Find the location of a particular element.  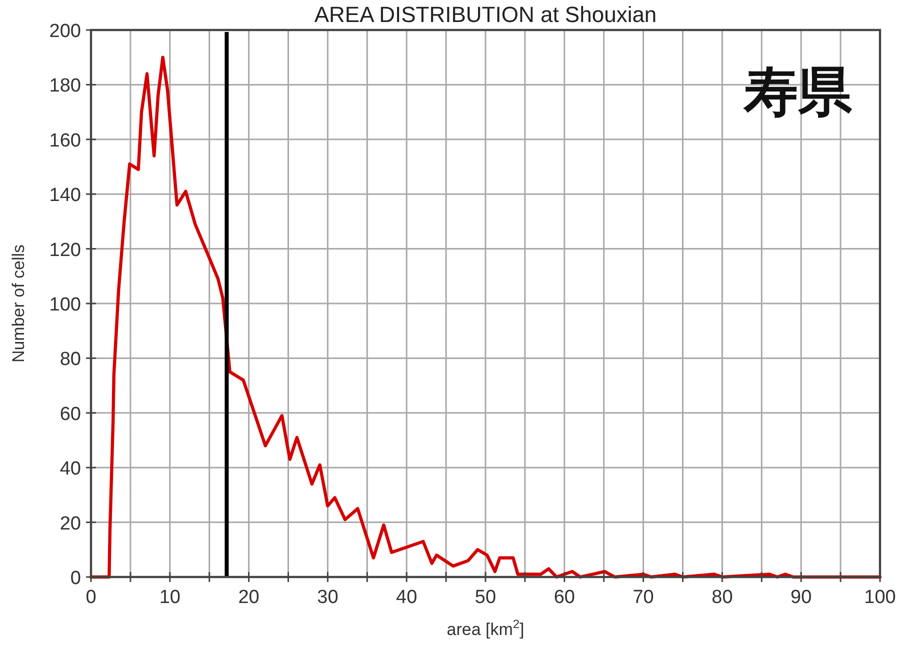

y-tick-label: 40 is located at coordinates (70, 469).